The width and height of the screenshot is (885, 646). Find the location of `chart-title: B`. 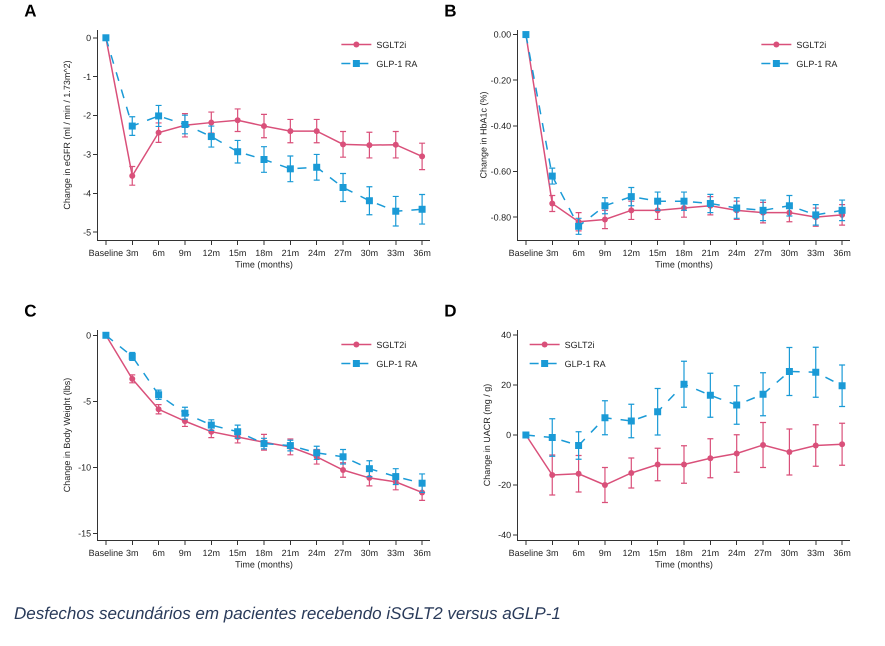

chart-title: B is located at coordinates (450, 10).